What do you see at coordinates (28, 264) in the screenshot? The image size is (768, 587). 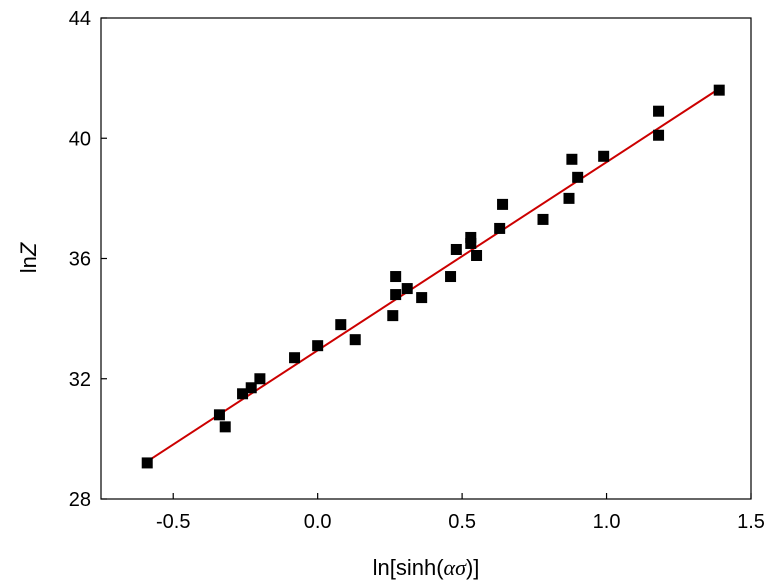 I see `y-axis-title-part-1: ln` at bounding box center [28, 264].